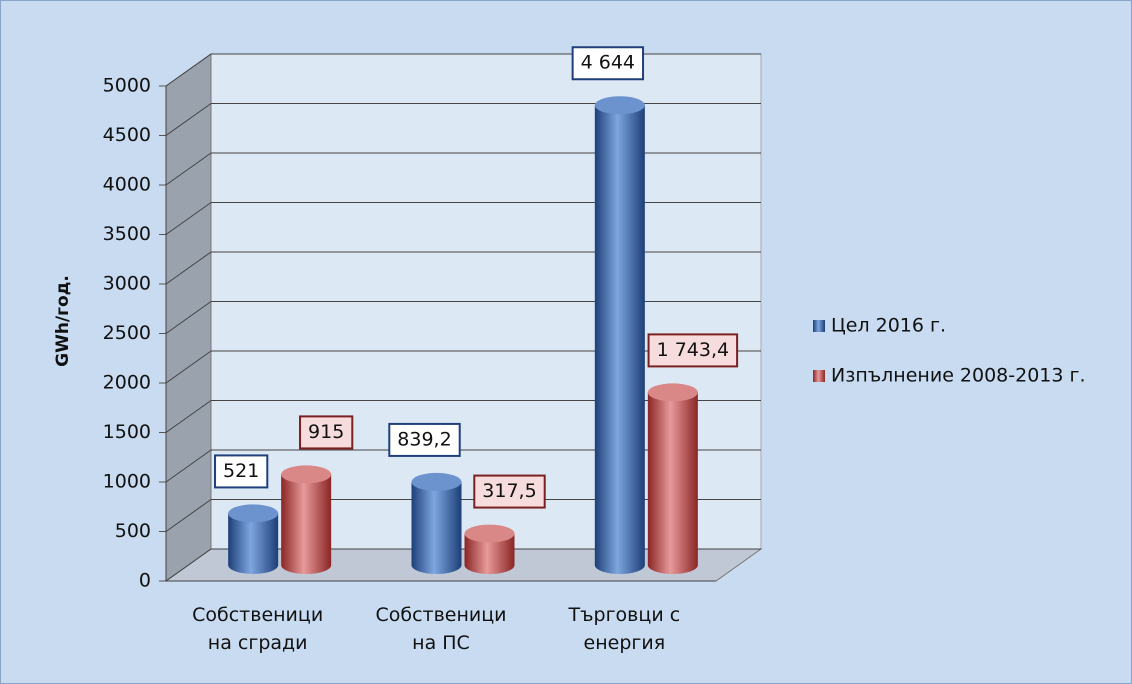  What do you see at coordinates (127, 383) in the screenshot?
I see `y-tick-label: 2000` at bounding box center [127, 383].